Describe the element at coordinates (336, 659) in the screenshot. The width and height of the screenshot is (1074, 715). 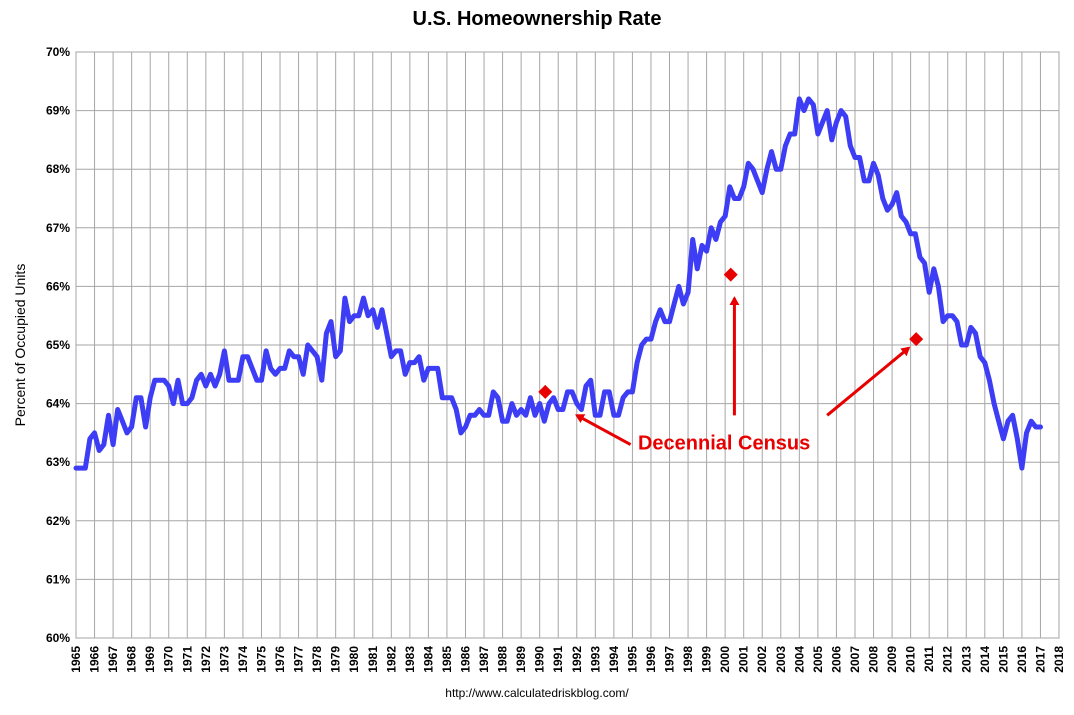
I see `x-tick-label: 1979` at that location.